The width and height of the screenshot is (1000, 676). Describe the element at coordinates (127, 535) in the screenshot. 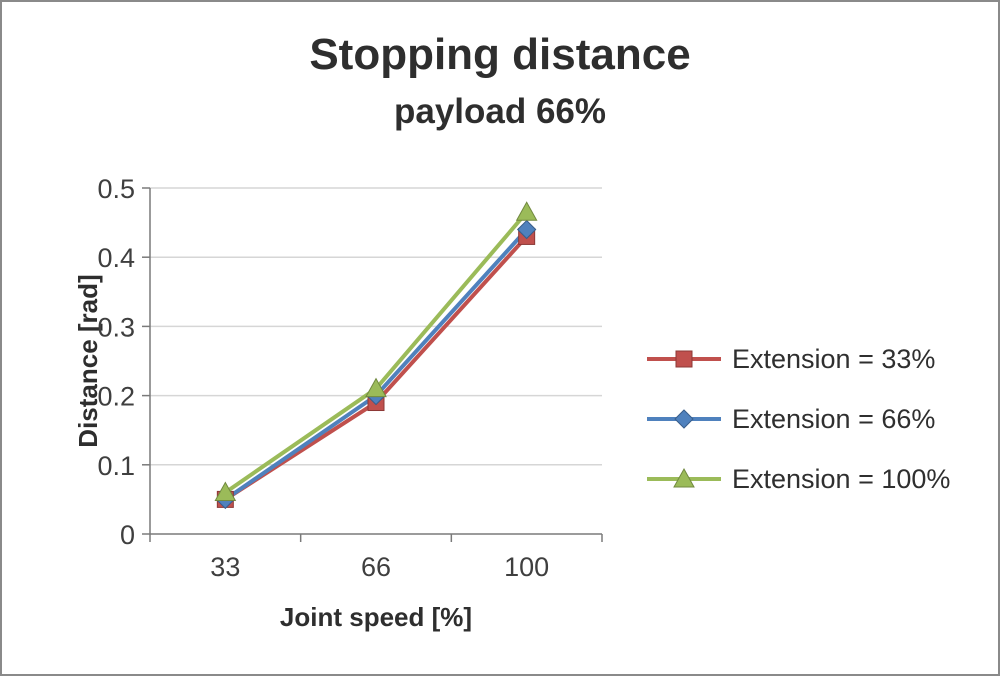

I see `y-tick-label: 0` at that location.